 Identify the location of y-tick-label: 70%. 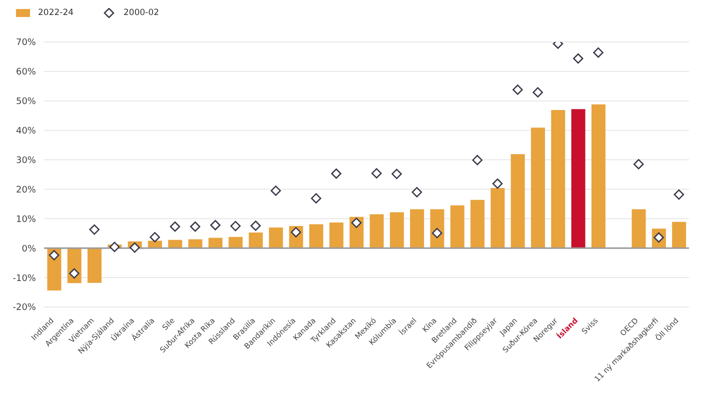
(26, 43).